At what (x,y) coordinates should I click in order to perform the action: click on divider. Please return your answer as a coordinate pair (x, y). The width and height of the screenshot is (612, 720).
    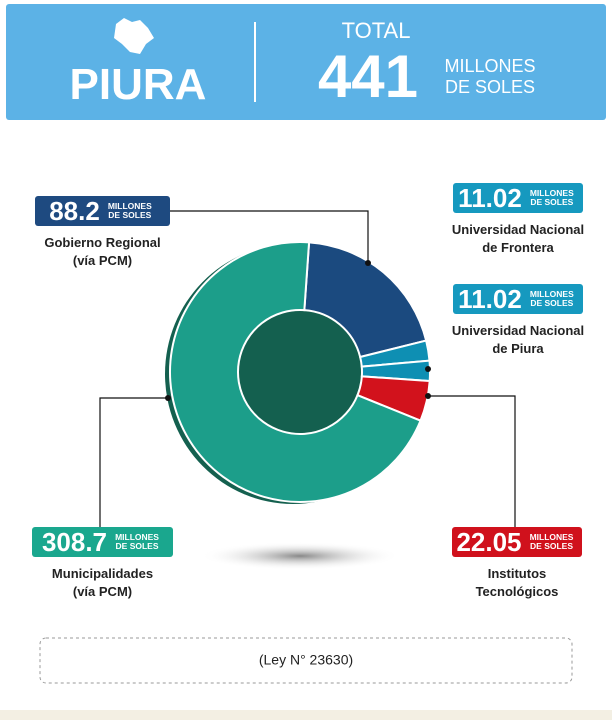
    Looking at the image, I should click on (255, 62).